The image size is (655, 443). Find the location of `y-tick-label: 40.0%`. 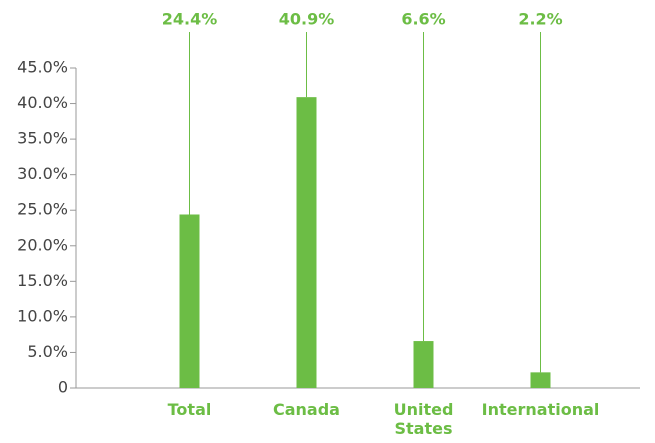

y-tick-label: 40.0% is located at coordinates (42, 102).